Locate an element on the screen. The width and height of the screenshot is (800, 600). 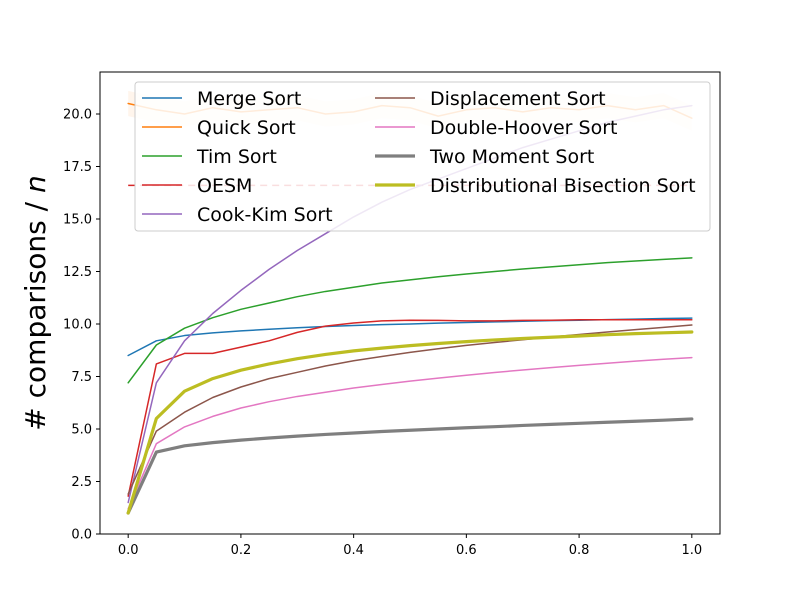
y-tick-label: 5.0 is located at coordinates (81, 430).